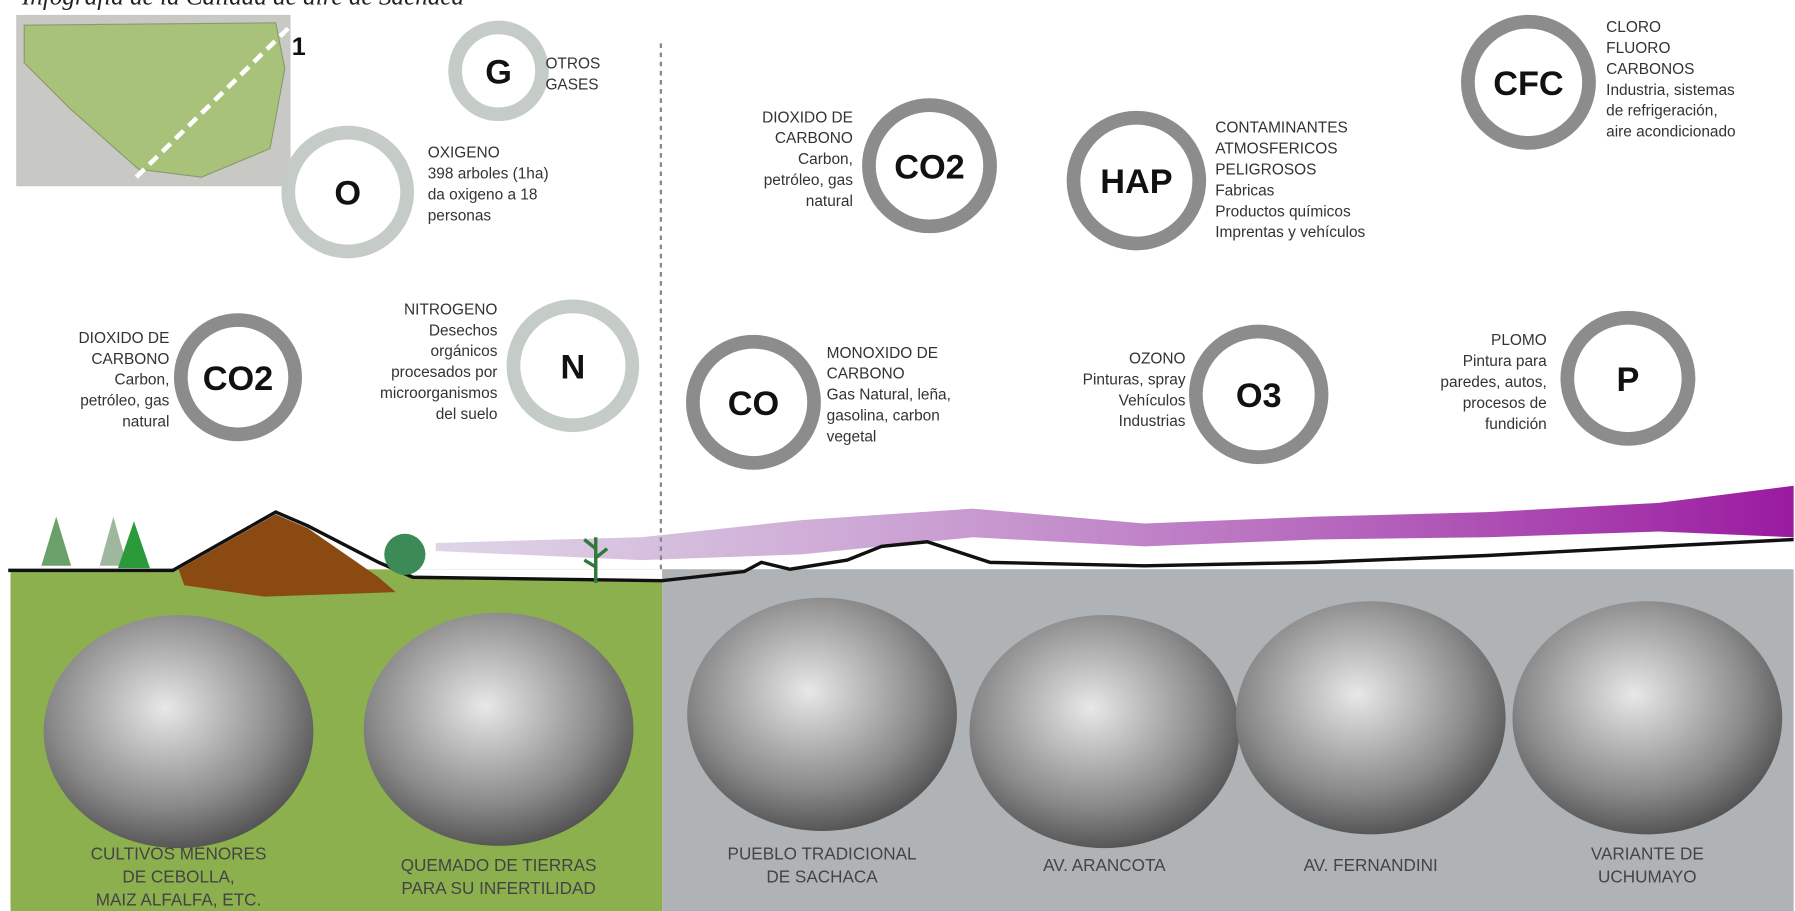 The width and height of the screenshot is (1795, 911). Describe the element at coordinates (444, 372) in the screenshot. I see `gas-description: procesados por` at that location.